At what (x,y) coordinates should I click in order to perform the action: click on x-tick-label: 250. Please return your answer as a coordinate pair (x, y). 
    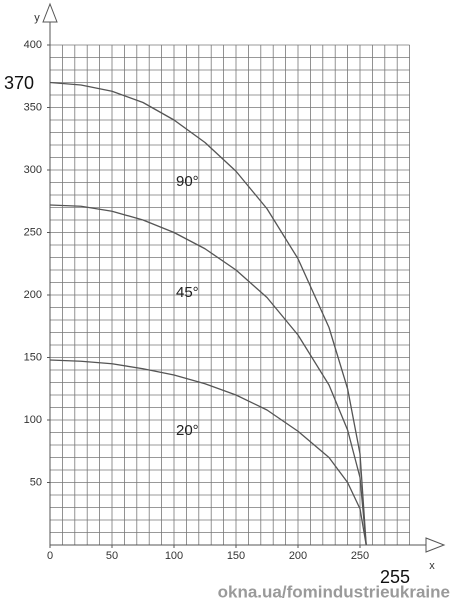
    Looking at the image, I should click on (360, 556).